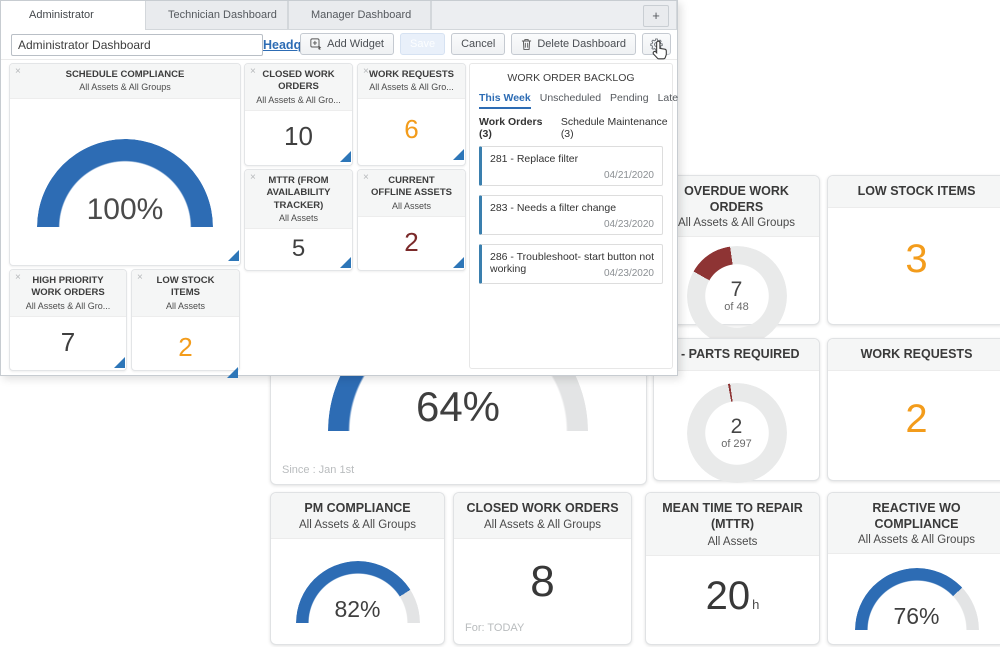  What do you see at coordinates (298, 193) in the screenshot?
I see `widget-title: MTTR (FROM AVAILABILITY TRACKER)` at bounding box center [298, 193].